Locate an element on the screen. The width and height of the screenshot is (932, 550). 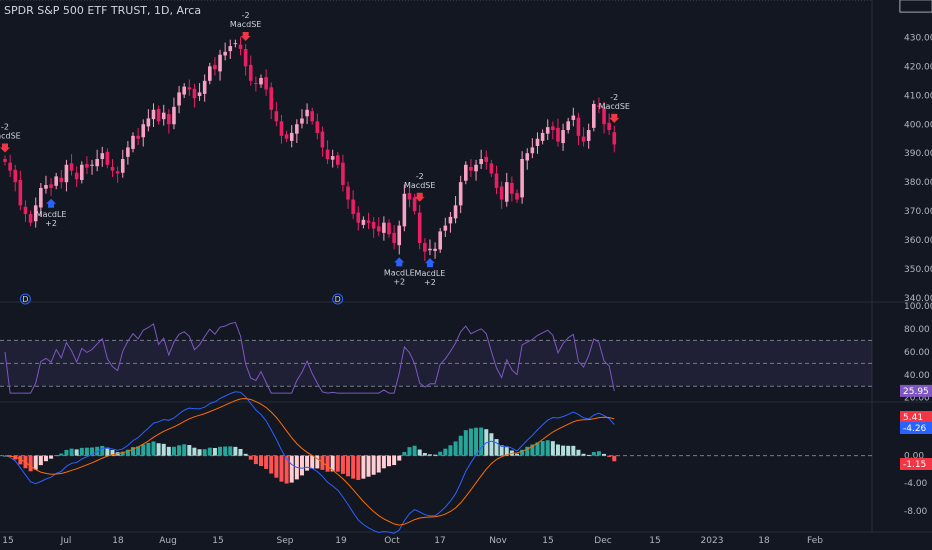
time-tick-label: Oct is located at coordinates (392, 541).